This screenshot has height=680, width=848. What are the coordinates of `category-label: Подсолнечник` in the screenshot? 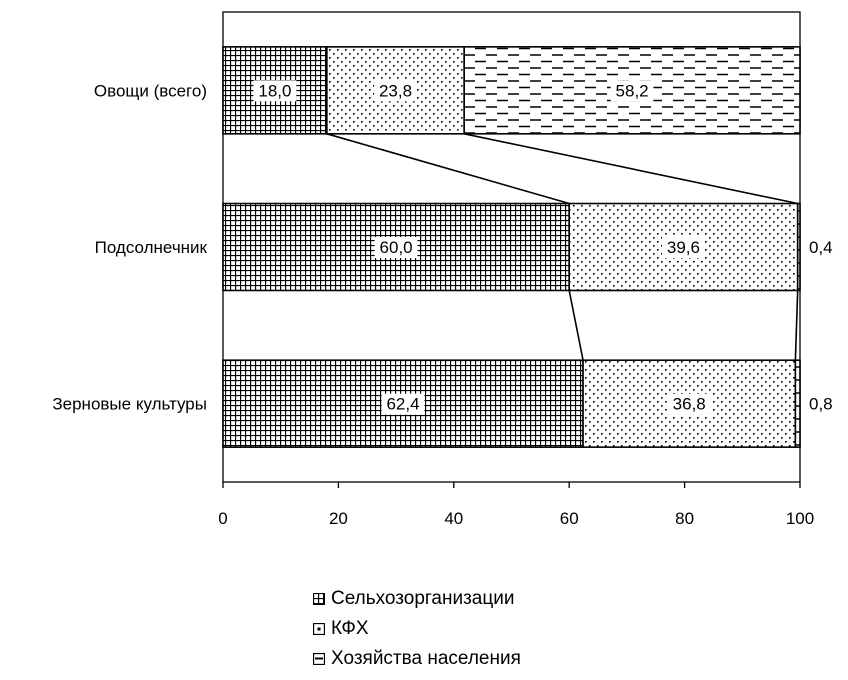 It's located at (151, 247).